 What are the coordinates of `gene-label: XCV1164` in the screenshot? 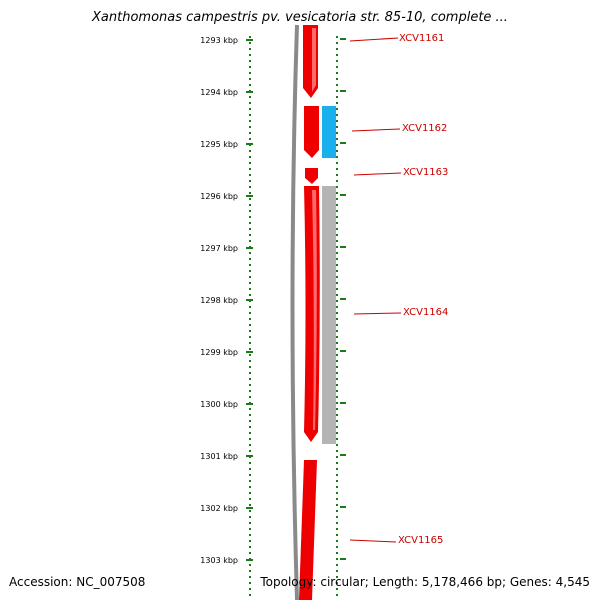 It's located at (425, 312).